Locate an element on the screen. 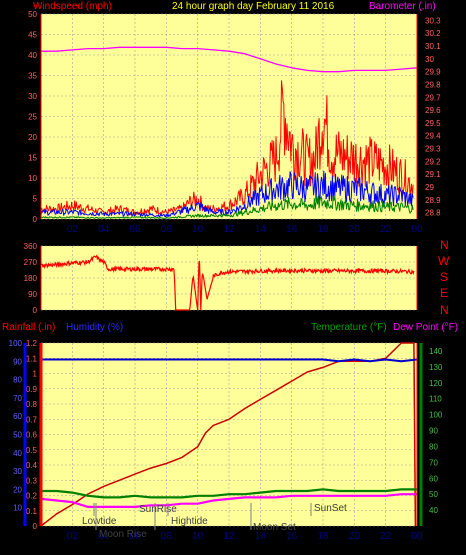 This screenshot has height=555, width=466. x-tick-label: 08 is located at coordinates (167, 536).